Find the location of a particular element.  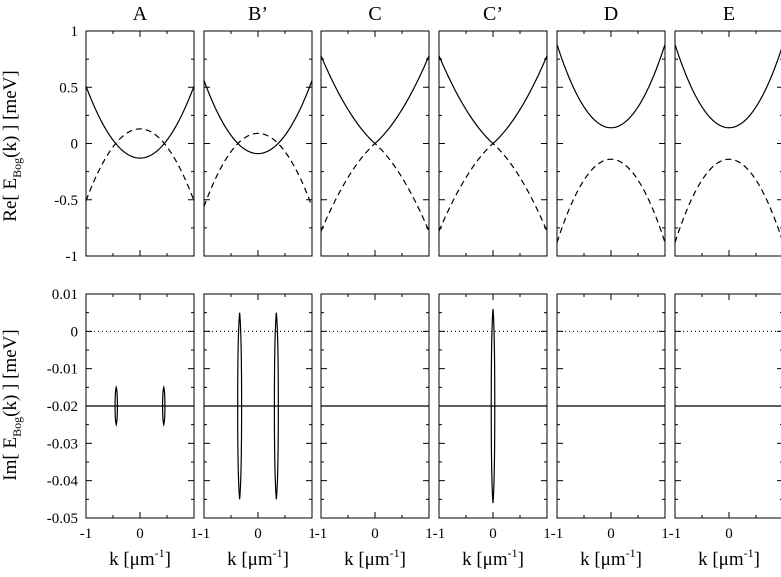

y-tick-label: -0.5 is located at coordinates (66, 201).